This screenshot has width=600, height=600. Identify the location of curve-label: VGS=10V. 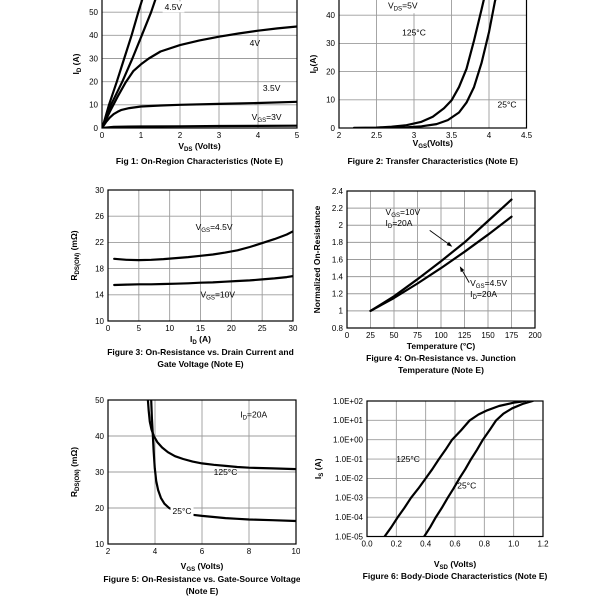
(217, 295).